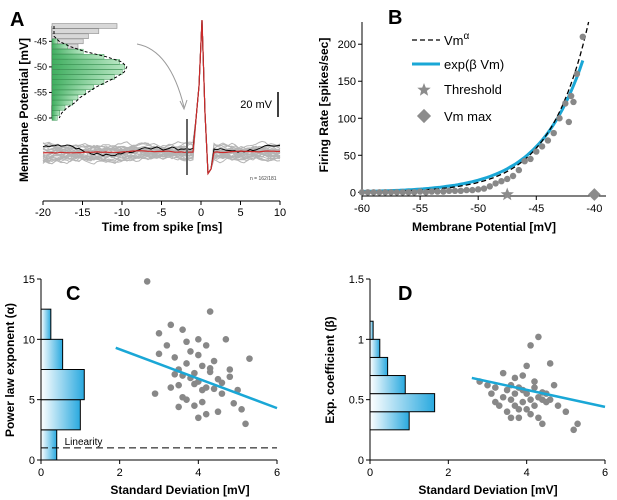  What do you see at coordinates (43, 213) in the screenshot?
I see `panel-a-xtick-label: -20` at bounding box center [43, 213].